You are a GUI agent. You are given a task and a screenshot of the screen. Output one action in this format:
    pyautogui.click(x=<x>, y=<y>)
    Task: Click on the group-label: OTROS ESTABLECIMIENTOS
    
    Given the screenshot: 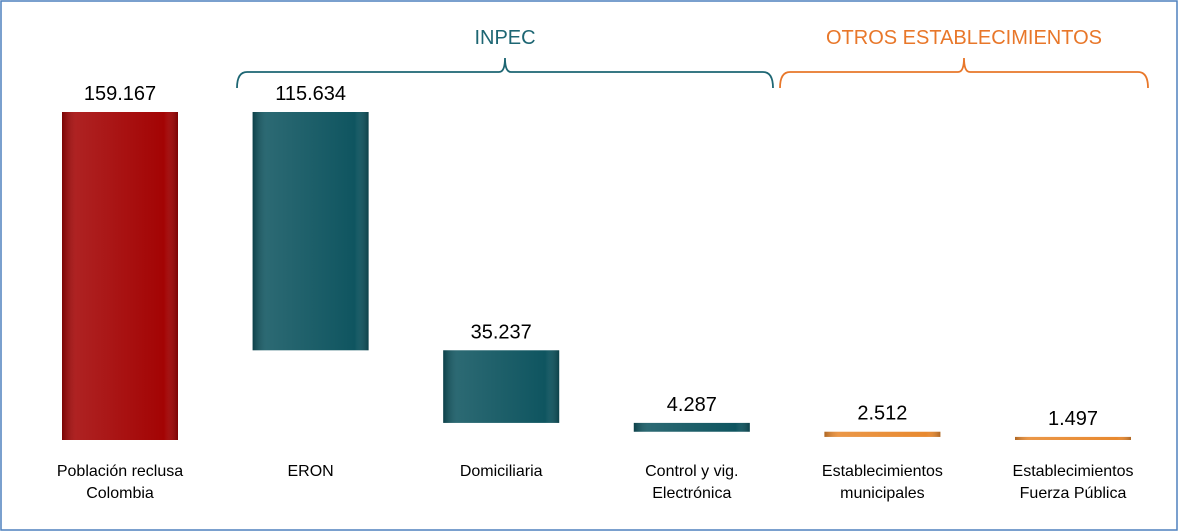 What is the action you would take?
    pyautogui.click(x=964, y=38)
    